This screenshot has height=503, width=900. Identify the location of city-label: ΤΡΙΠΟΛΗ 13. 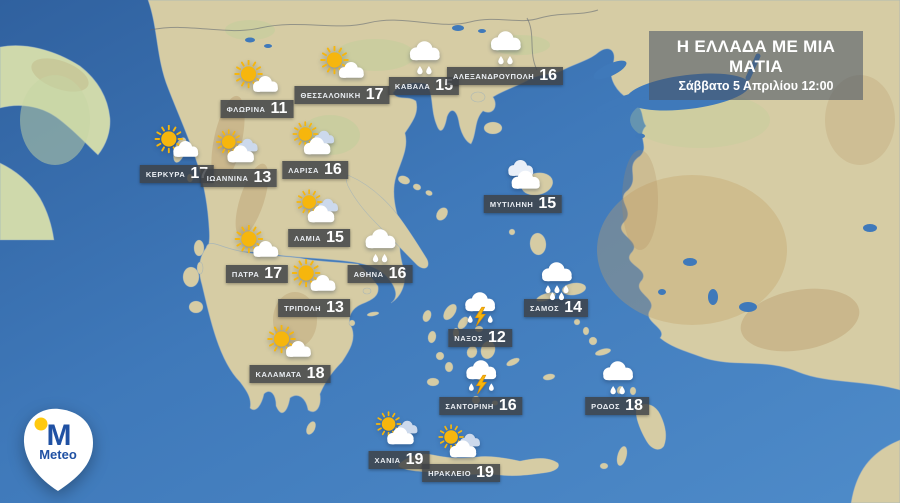
(314, 308).